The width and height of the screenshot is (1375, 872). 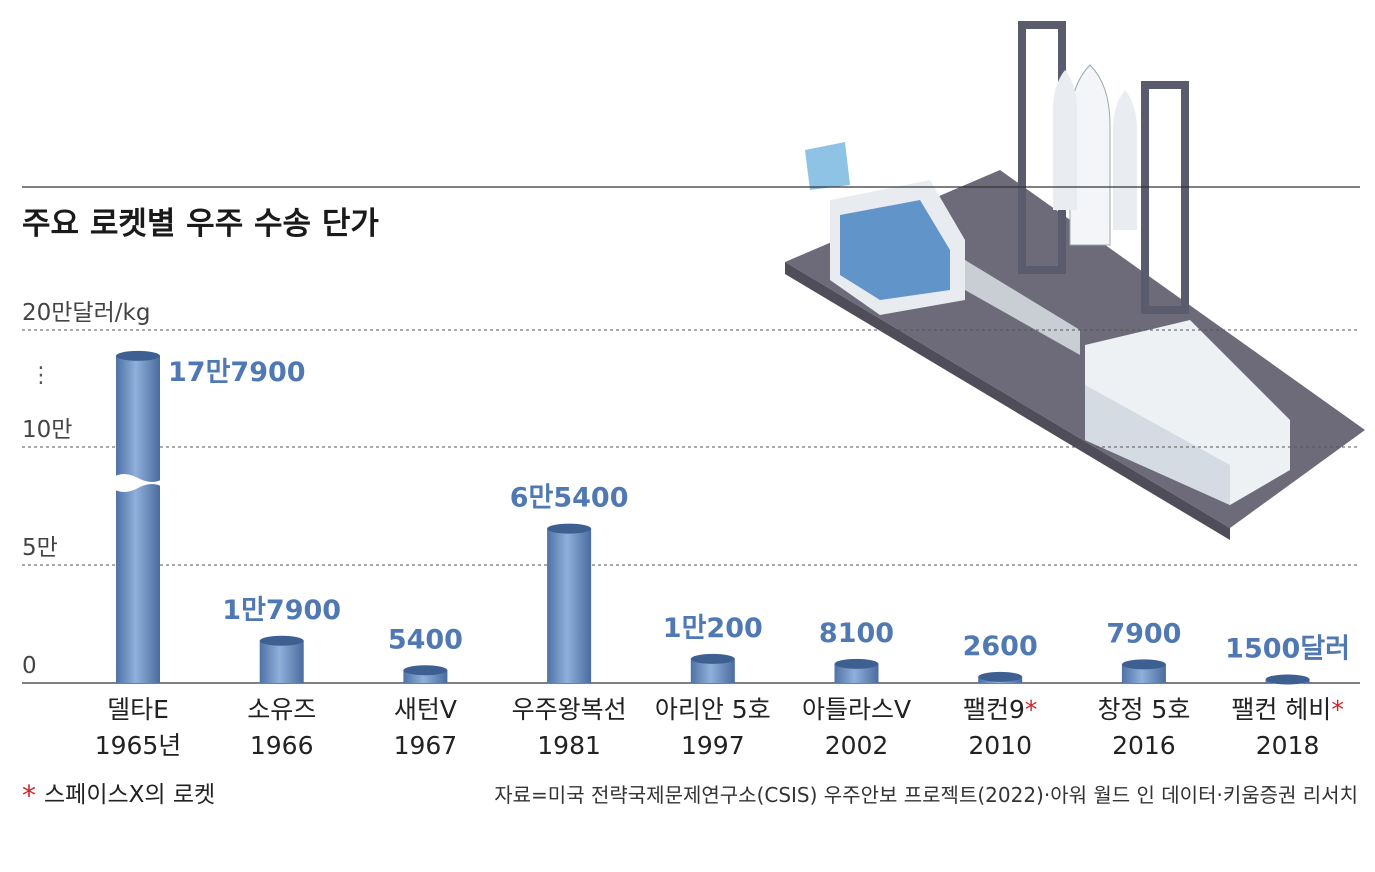 What do you see at coordinates (29, 666) in the screenshot?
I see `y-tick-label: 0` at bounding box center [29, 666].